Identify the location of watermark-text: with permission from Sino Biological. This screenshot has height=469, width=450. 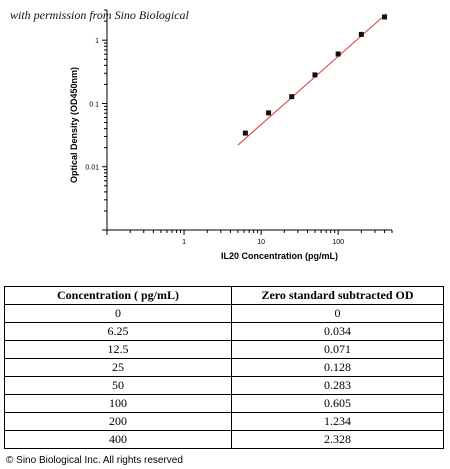
(99, 15).